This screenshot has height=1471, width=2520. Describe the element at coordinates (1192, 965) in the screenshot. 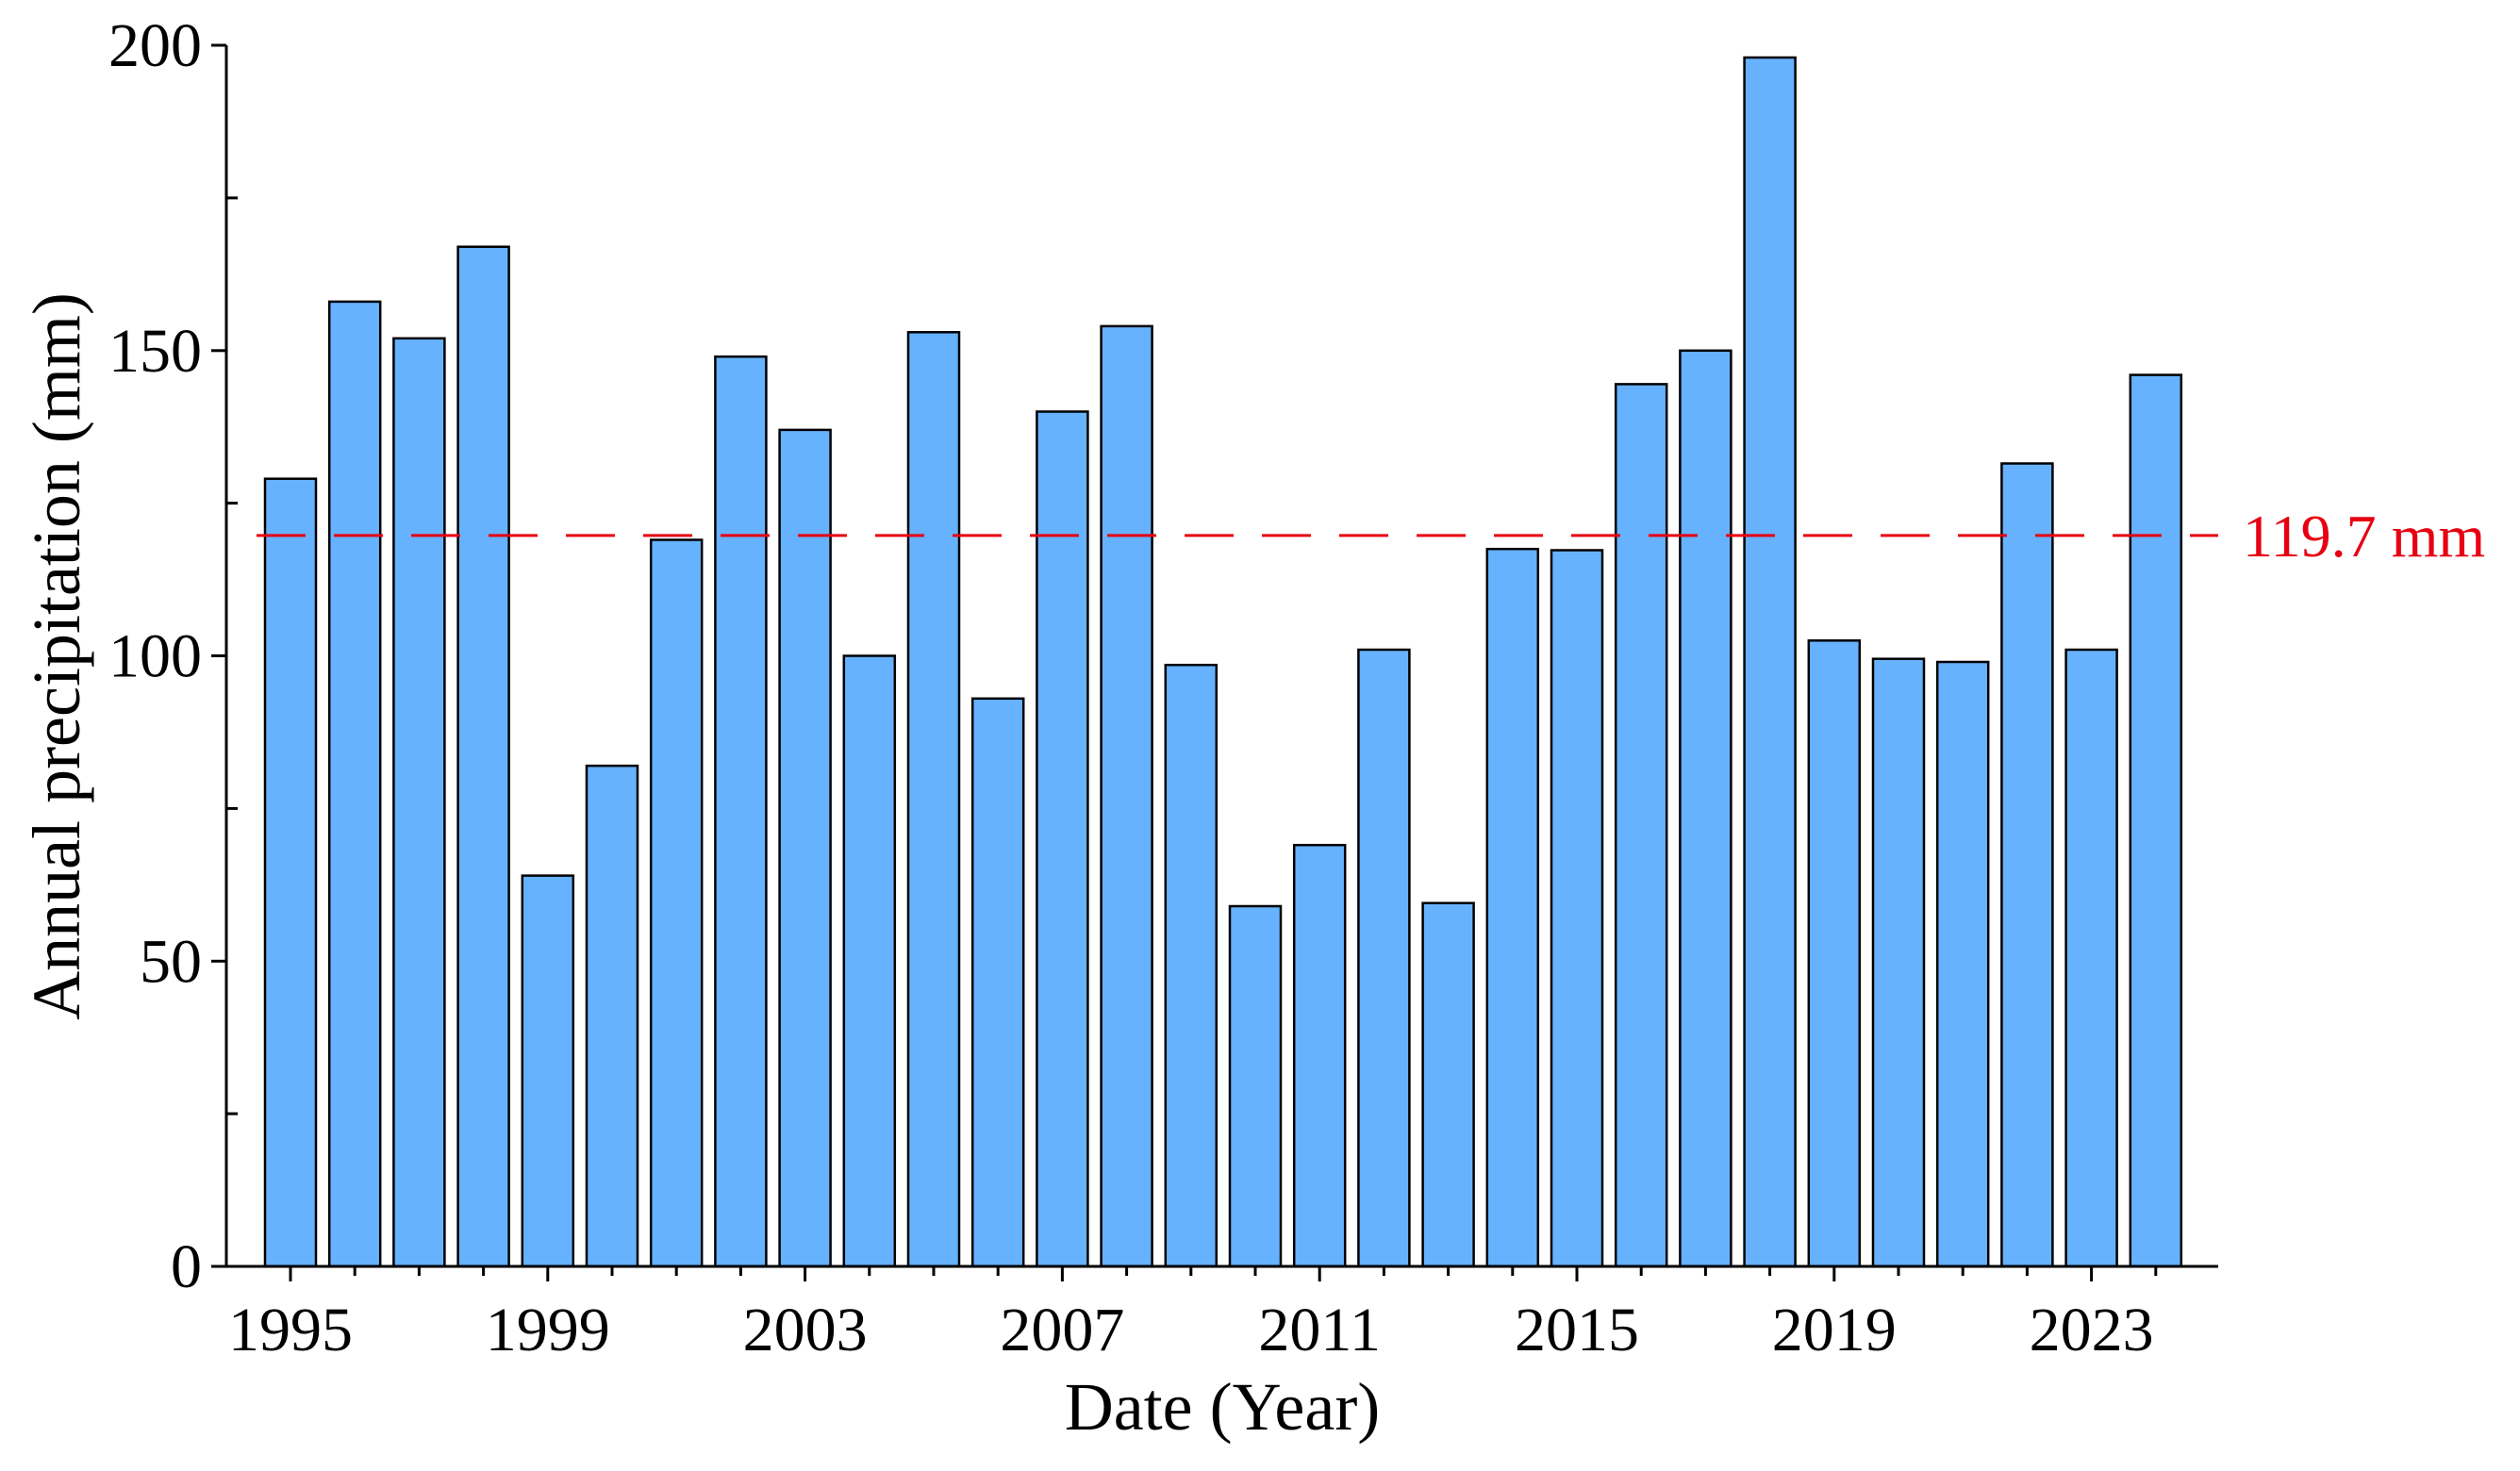

I see `bar-2009` at that location.